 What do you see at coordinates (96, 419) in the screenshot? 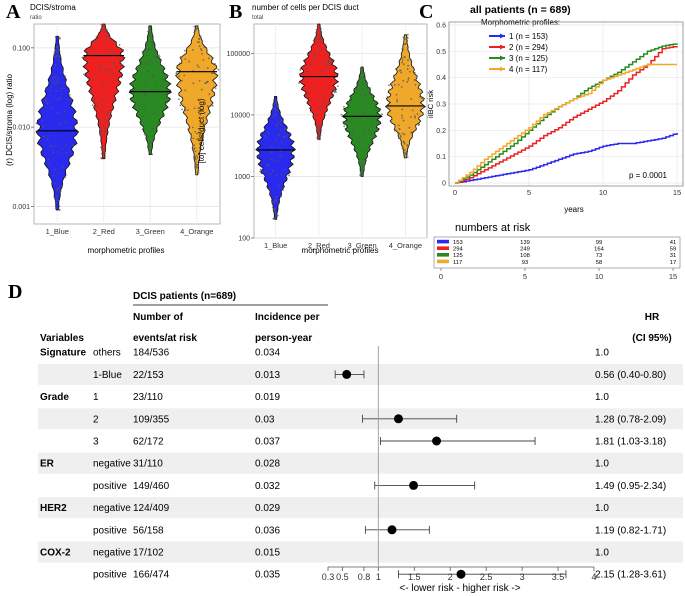
I see `row-level: 2` at bounding box center [96, 419].